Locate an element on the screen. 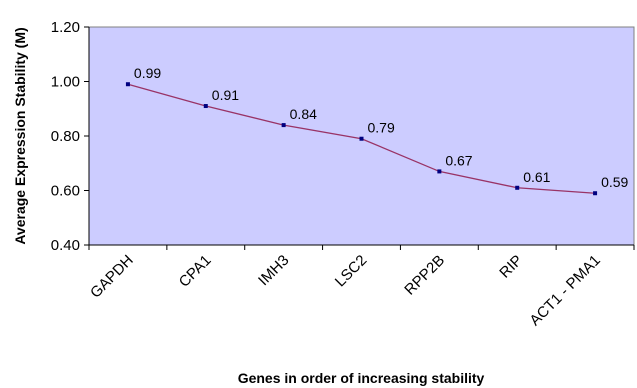 The height and width of the screenshot is (388, 637). y-tick-label: 0.40 is located at coordinates (65, 245).